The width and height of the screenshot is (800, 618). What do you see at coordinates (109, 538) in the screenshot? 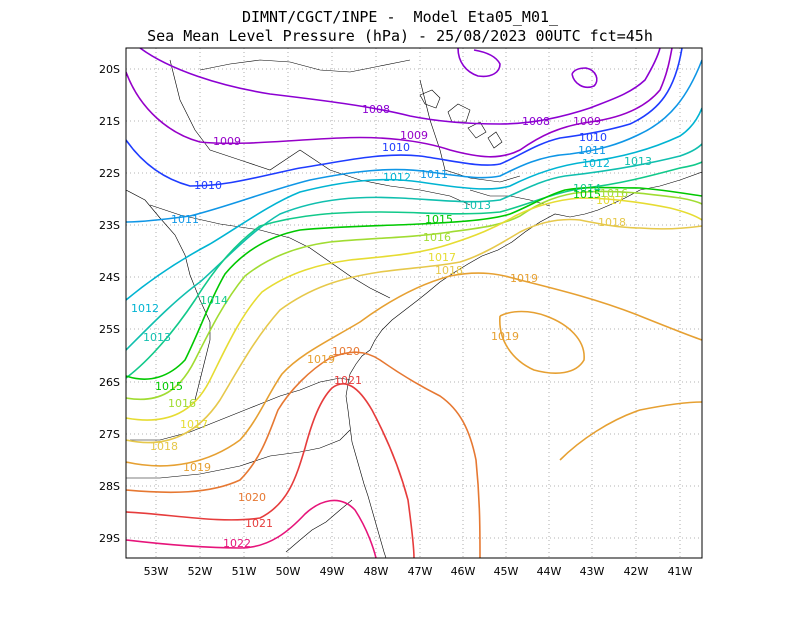
I see `lat-tick-label: 29S` at bounding box center [109, 538].